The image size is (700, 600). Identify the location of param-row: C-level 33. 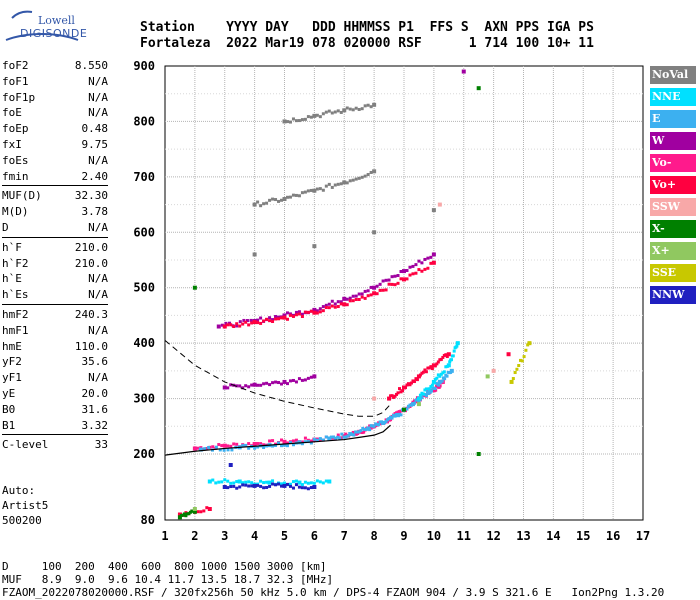
(55, 445).